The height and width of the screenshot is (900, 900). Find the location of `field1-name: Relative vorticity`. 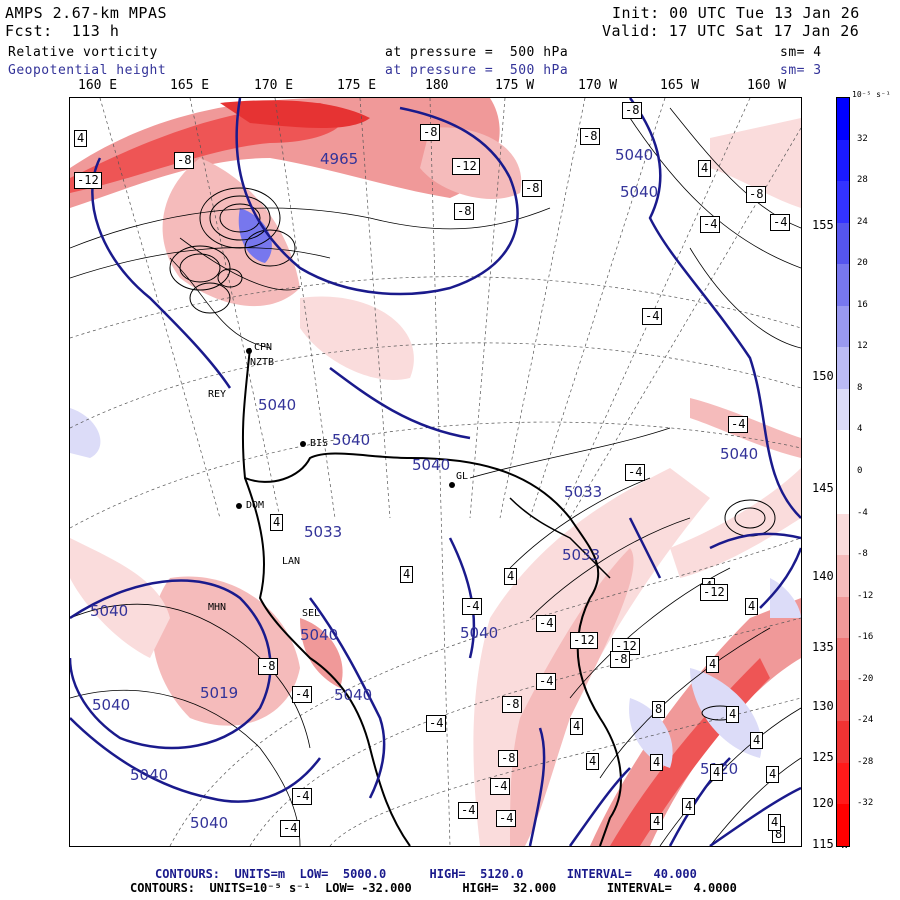

field1-name: Relative vorticity is located at coordinates (83, 52).